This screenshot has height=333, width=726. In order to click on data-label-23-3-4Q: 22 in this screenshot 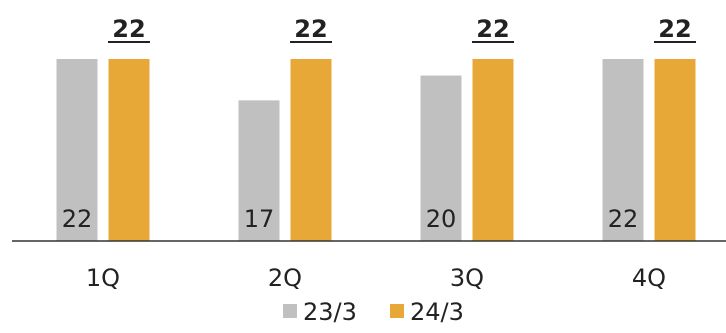, I will do `click(623, 219)`.